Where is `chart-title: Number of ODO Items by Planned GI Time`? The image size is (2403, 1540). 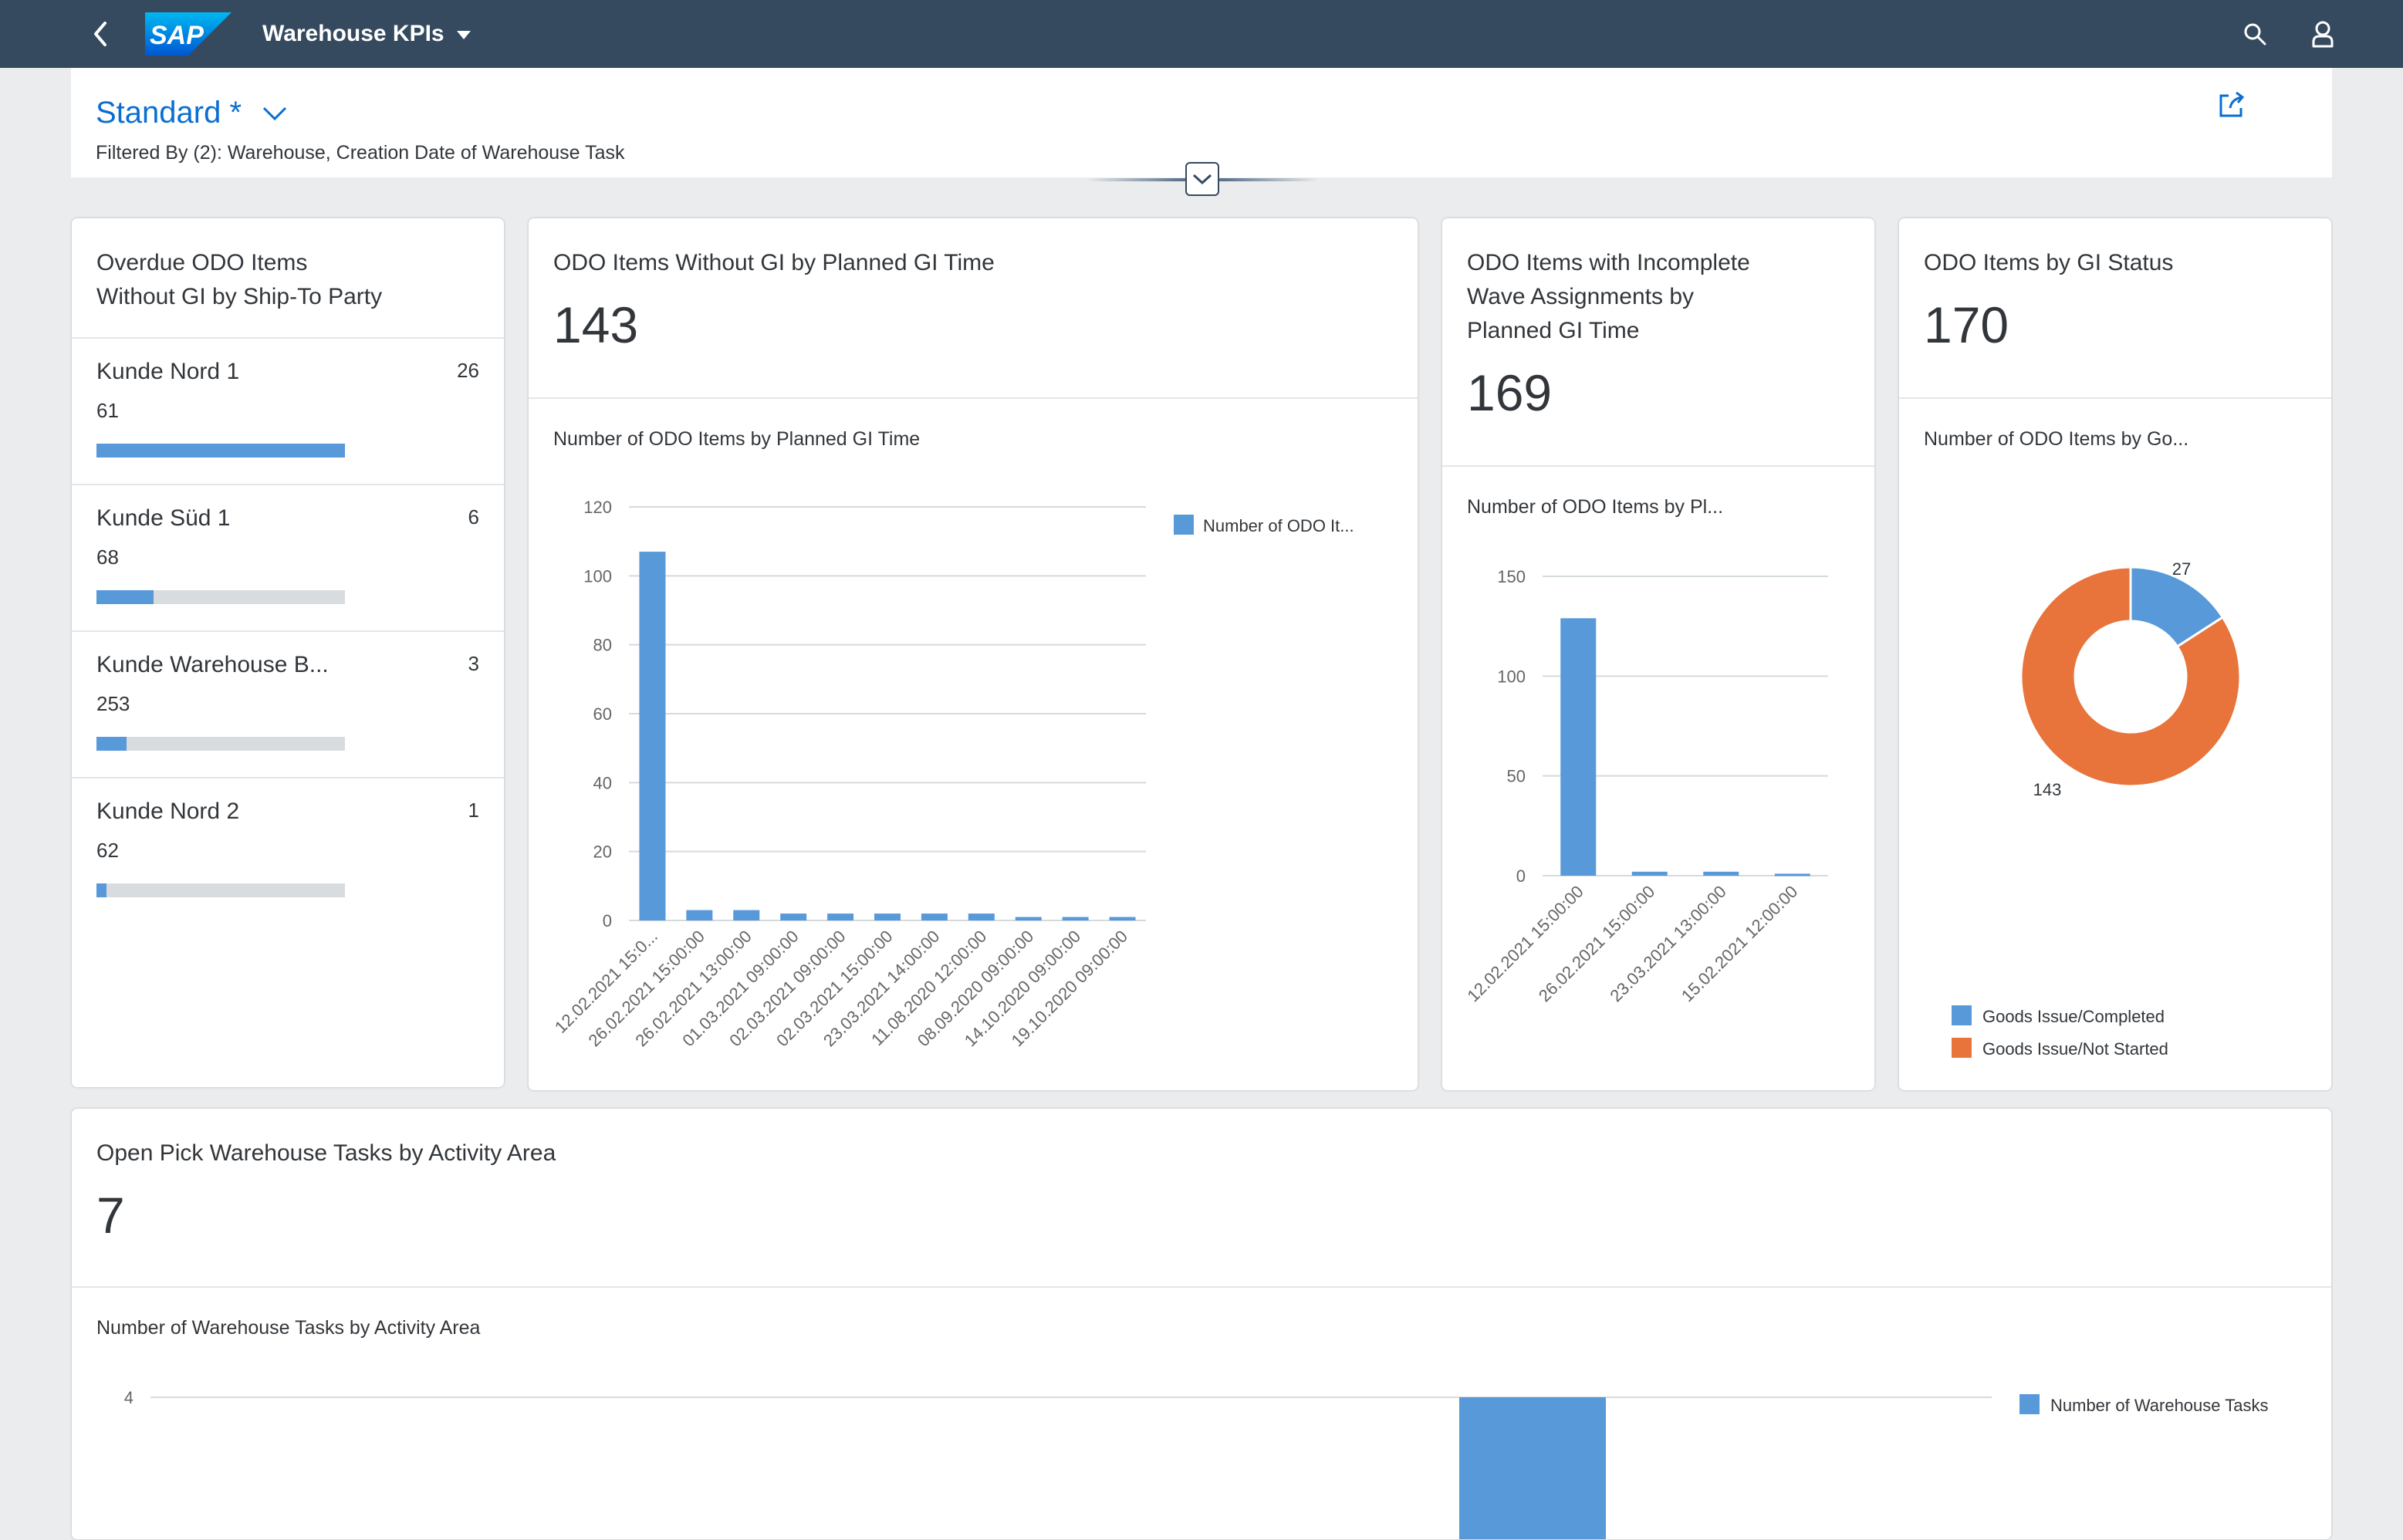 chart-title: Number of ODO Items by Planned GI Time is located at coordinates (737, 439).